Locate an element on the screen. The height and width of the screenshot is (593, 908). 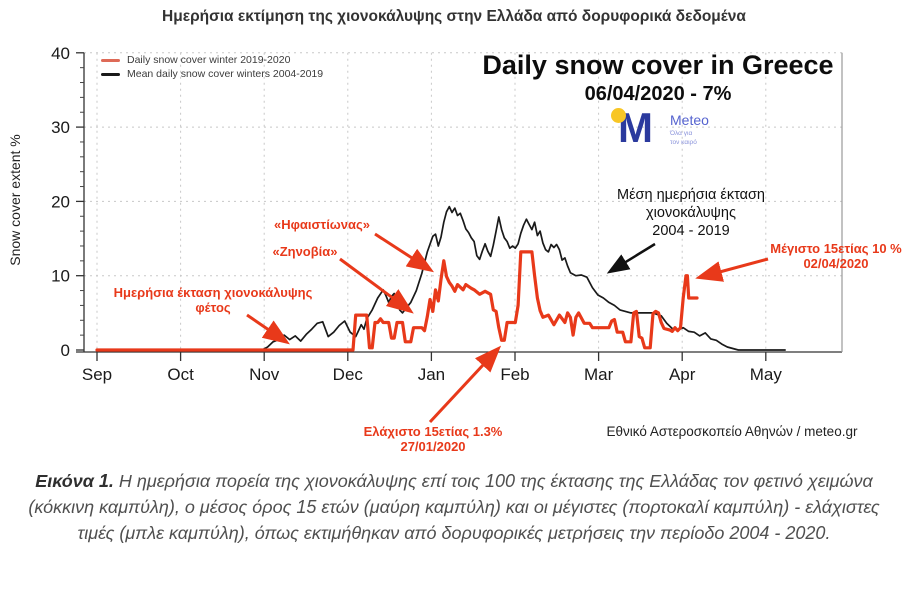
meteo-tagline-line1: Όλα για is located at coordinates (681, 133).